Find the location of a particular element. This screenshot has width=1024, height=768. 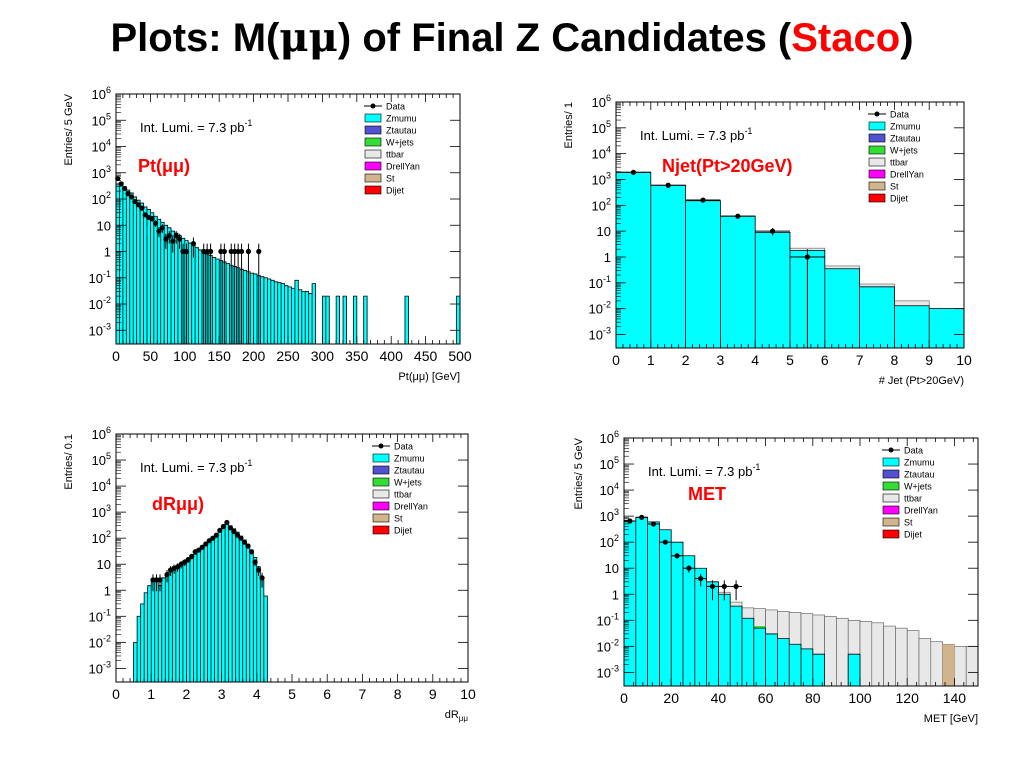

legend-label: St is located at coordinates (390, 179).